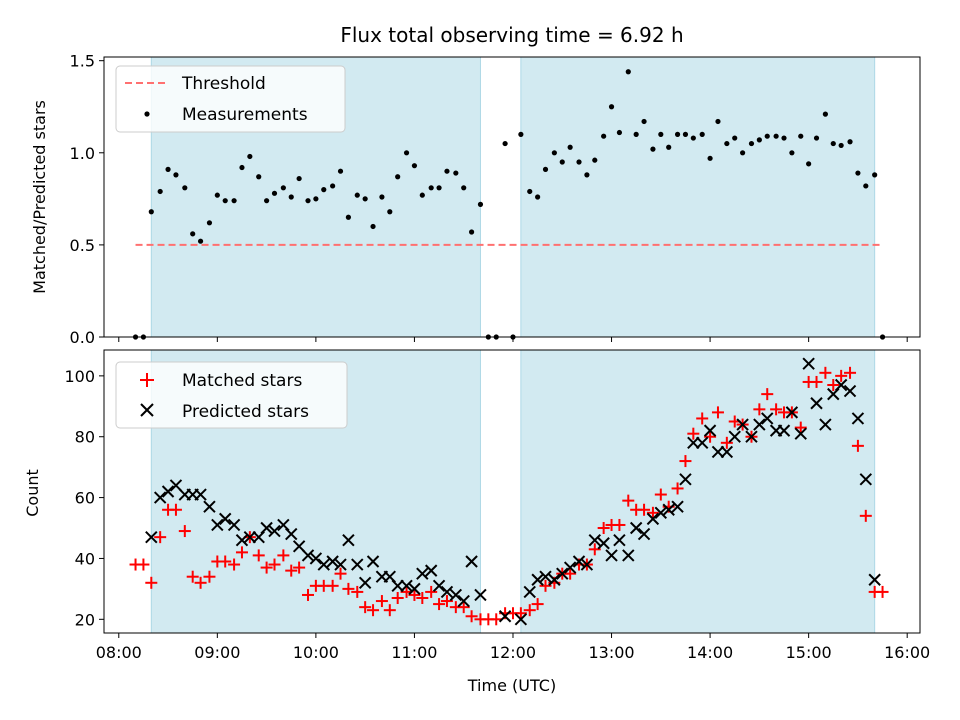 This screenshot has width=960, height=720. I want to click on count-panel-y-label: Count, so click(32, 493).